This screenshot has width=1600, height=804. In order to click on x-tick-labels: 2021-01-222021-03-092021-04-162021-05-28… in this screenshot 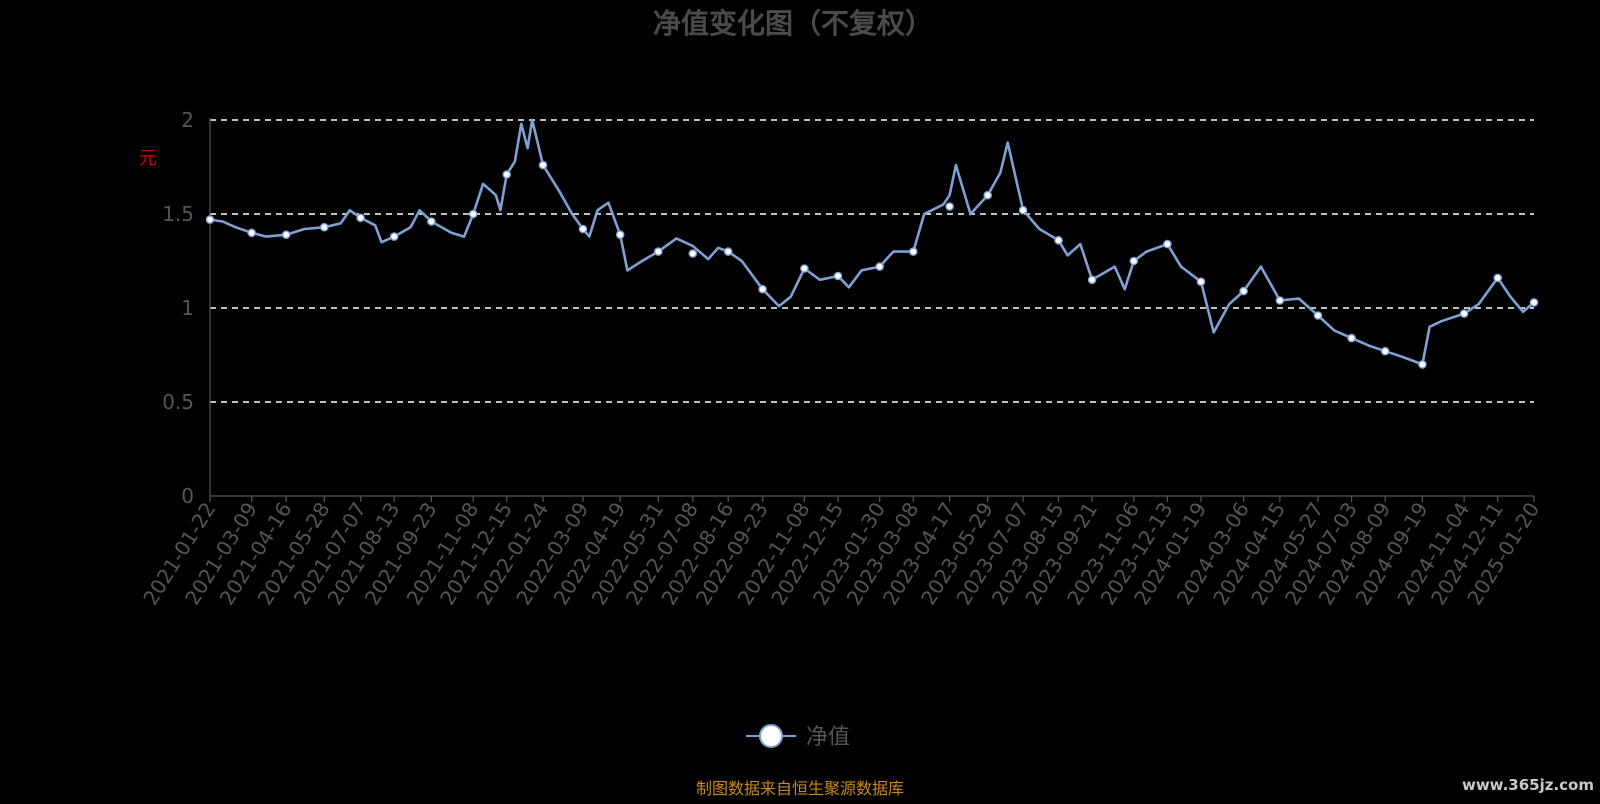, I will do `click(841, 553)`.